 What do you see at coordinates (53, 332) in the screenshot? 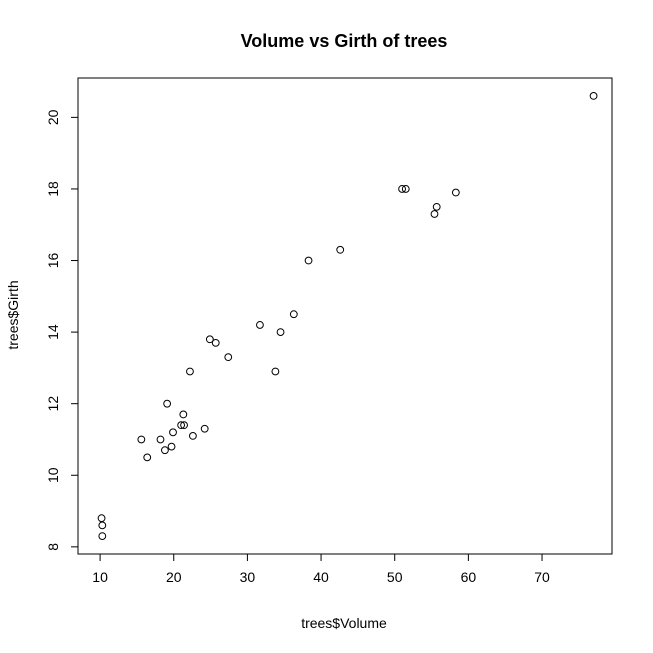
I see `y-tick-label: 14` at bounding box center [53, 332].